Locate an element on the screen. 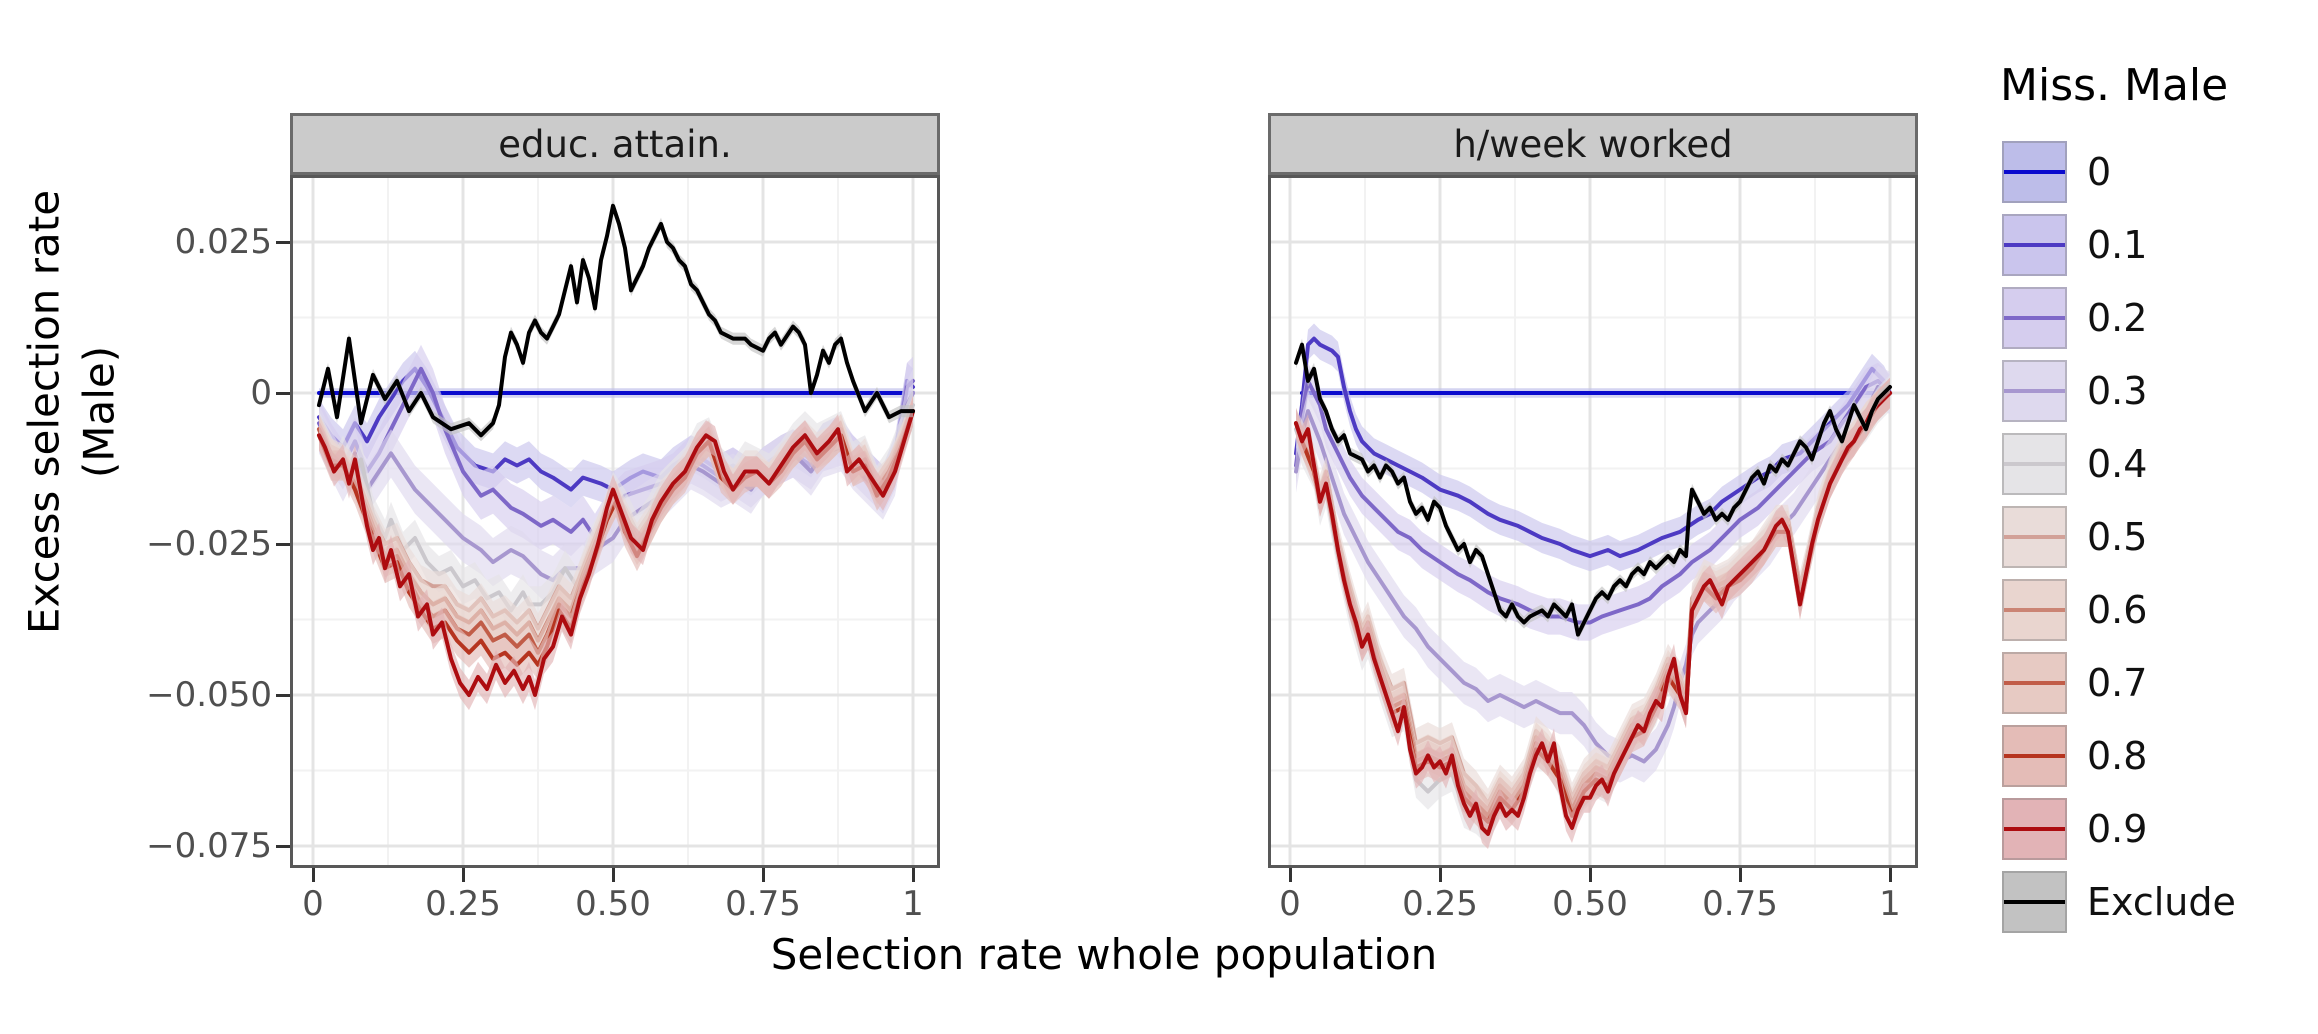 This screenshot has height=1034, width=2318. legend-entry-0.2: 0.2 is located at coordinates (2119, 318).